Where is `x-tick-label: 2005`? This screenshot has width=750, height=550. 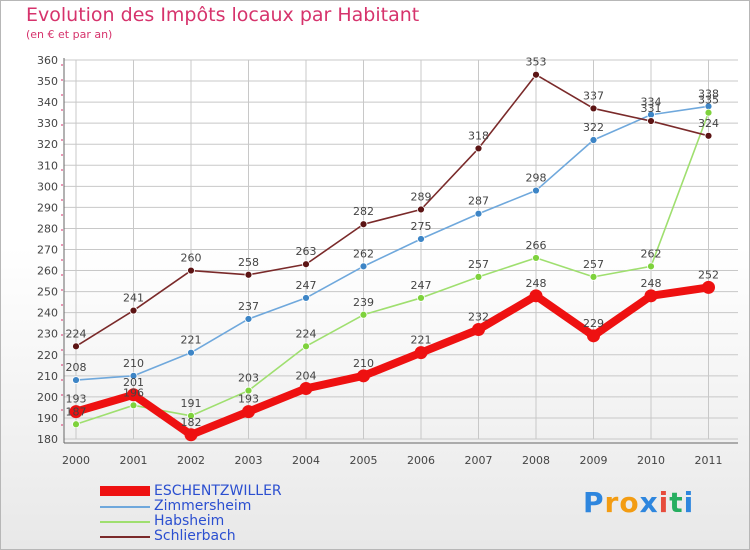
x-tick-label: 2005 is located at coordinates (364, 460).